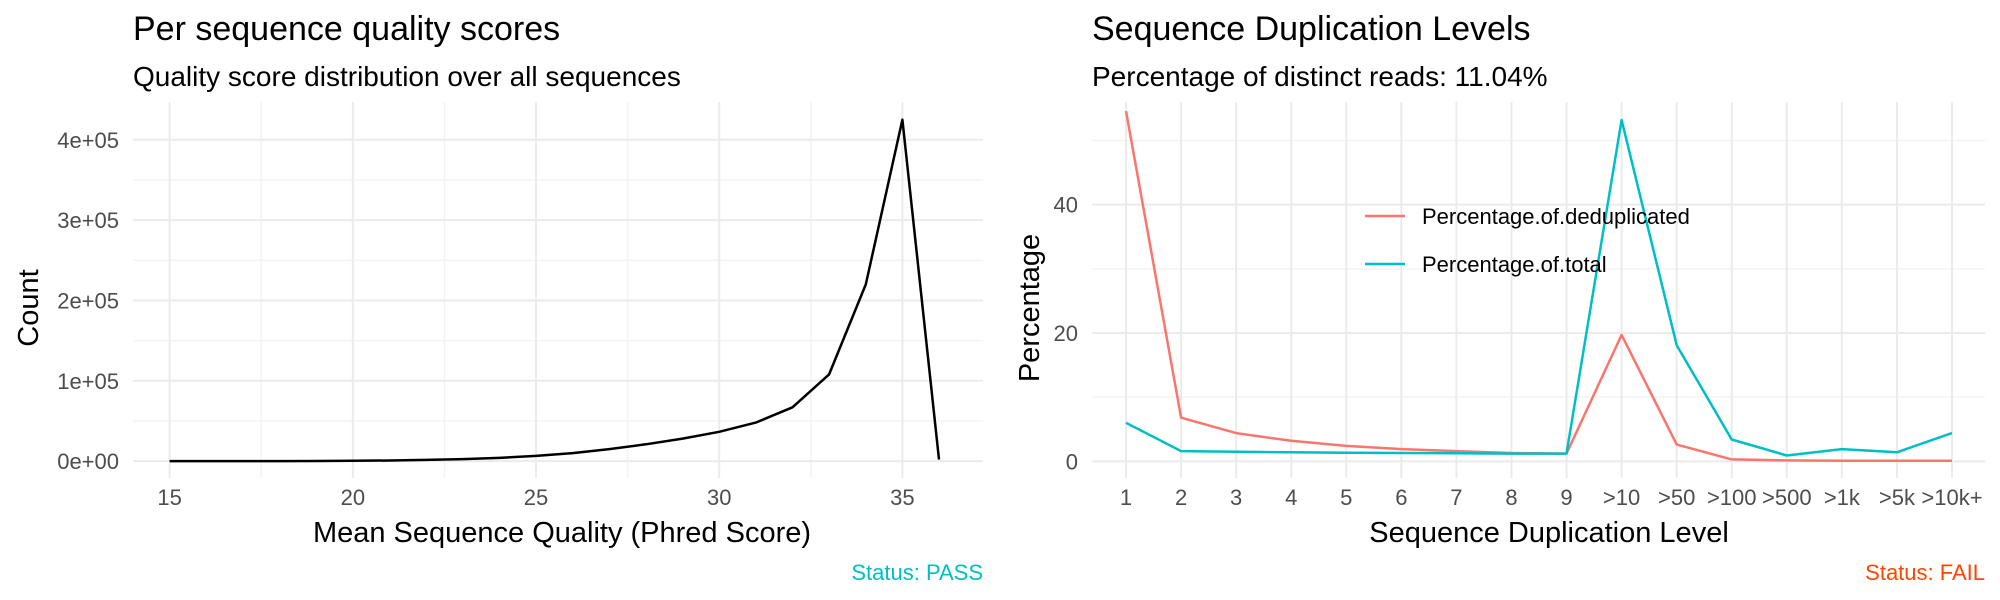 The height and width of the screenshot is (600, 2000). What do you see at coordinates (1951, 497) in the screenshot?
I see `right-x-tick-label: >10k+` at bounding box center [1951, 497].